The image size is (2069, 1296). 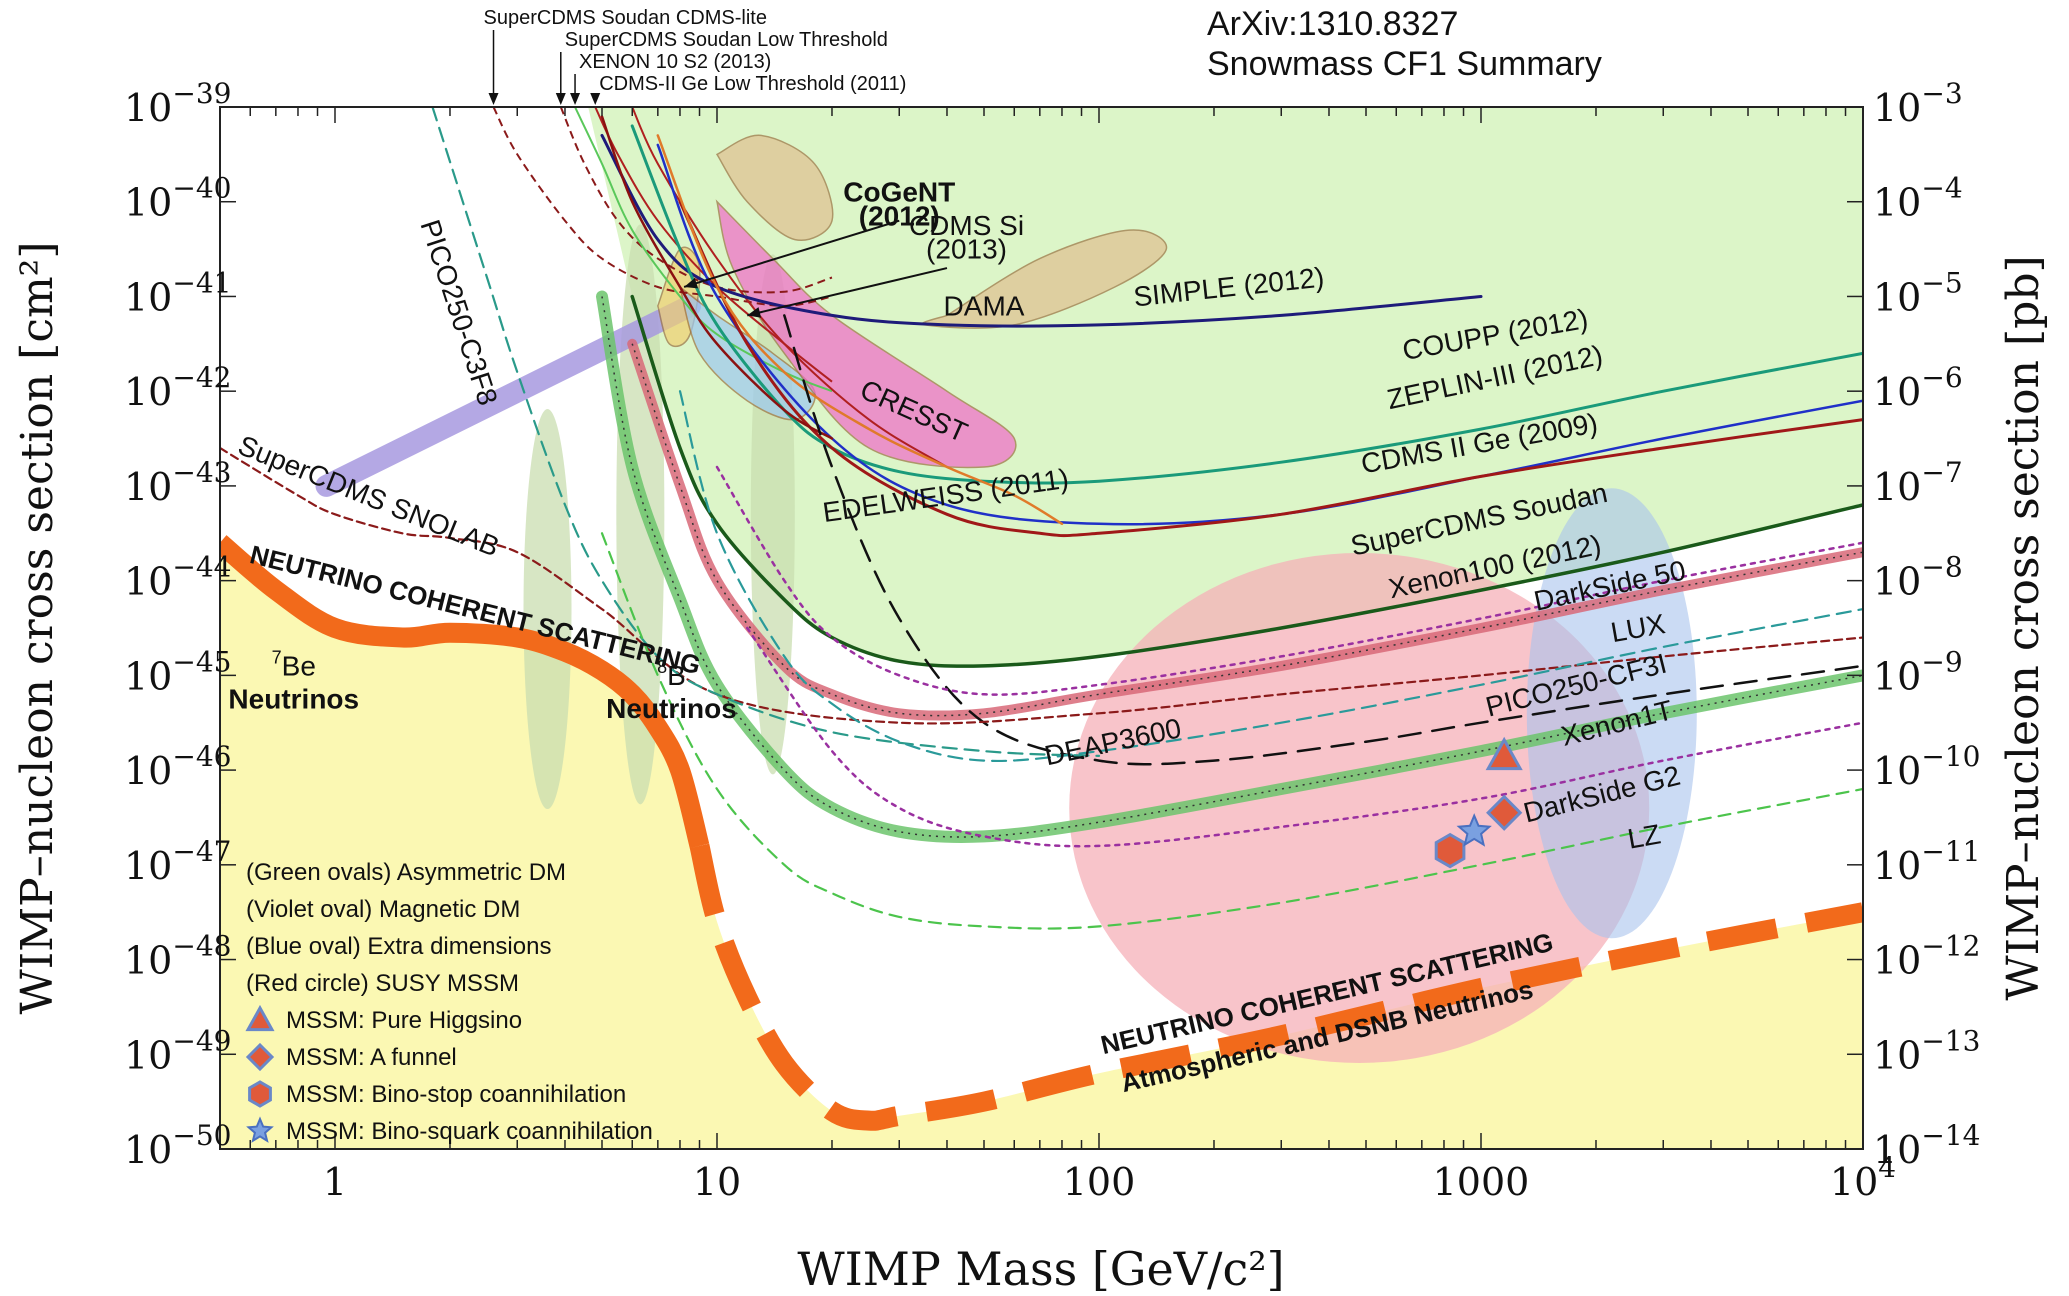 What do you see at coordinates (1918, 387) in the screenshot?
I see `y-tick-label-right: 10⁻⁶` at bounding box center [1918, 387].